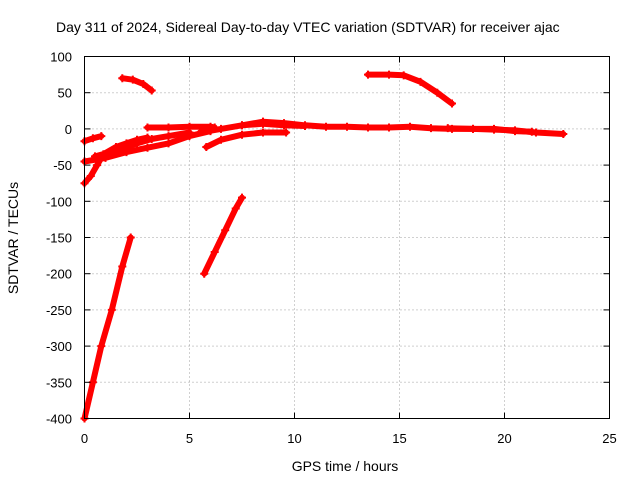  I want to click on x-tick-label: 5, so click(189, 438).